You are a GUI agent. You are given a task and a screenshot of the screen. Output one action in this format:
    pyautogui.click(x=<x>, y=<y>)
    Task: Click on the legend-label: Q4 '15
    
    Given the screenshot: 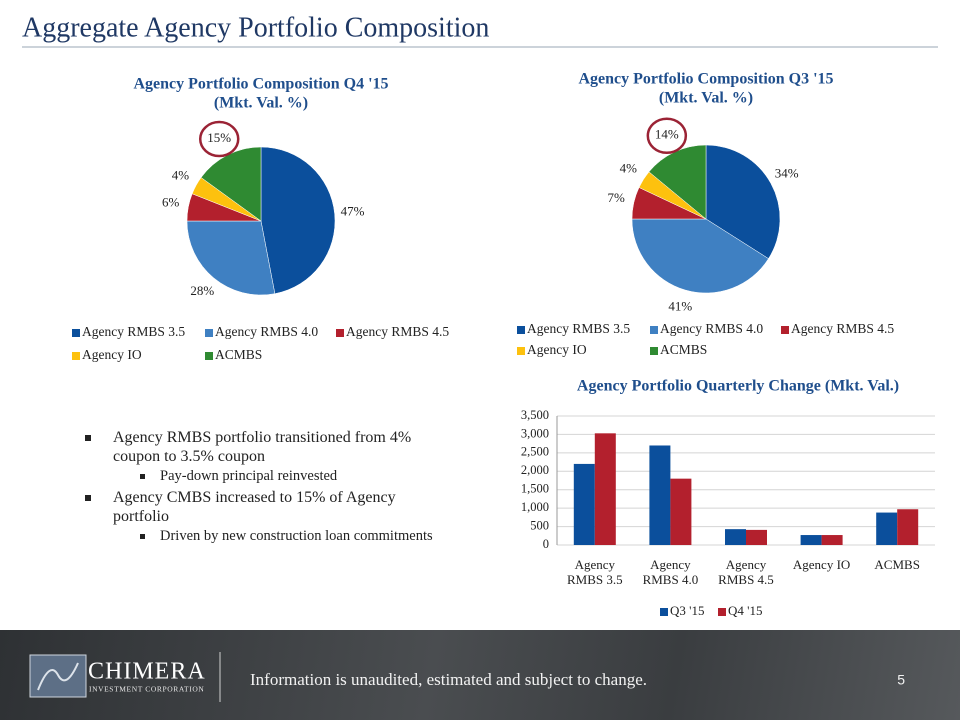 What is the action you would take?
    pyautogui.click(x=745, y=610)
    